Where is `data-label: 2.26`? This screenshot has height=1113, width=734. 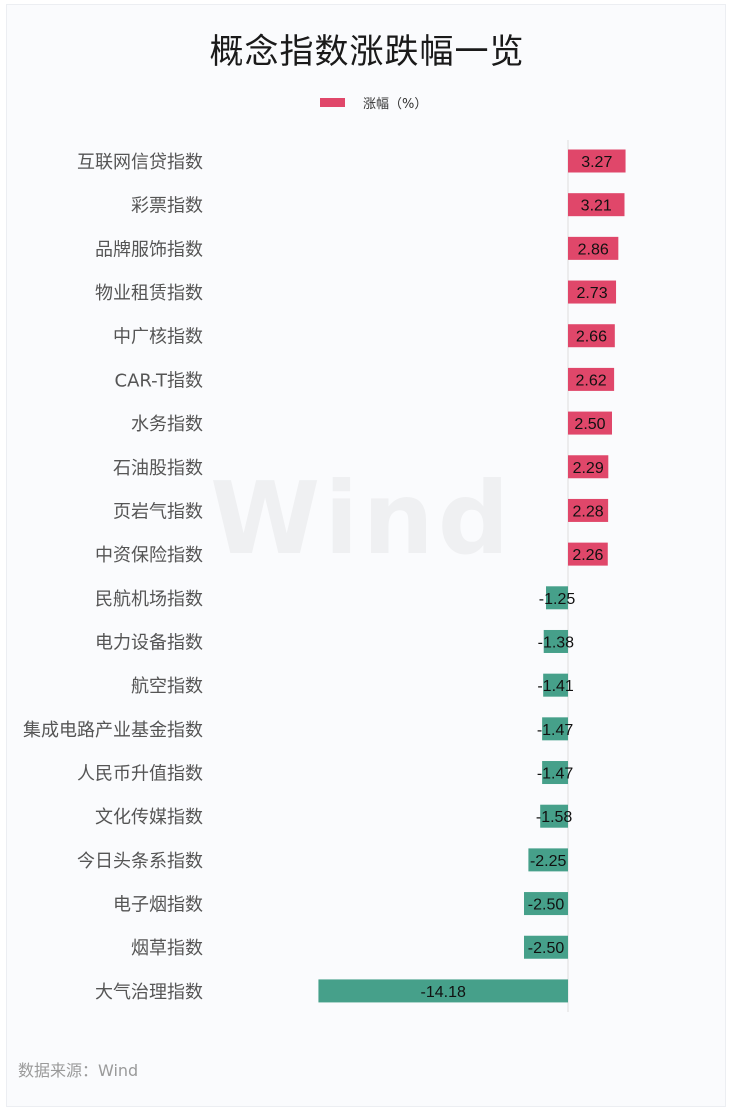
data-label: 2.26 is located at coordinates (587, 555).